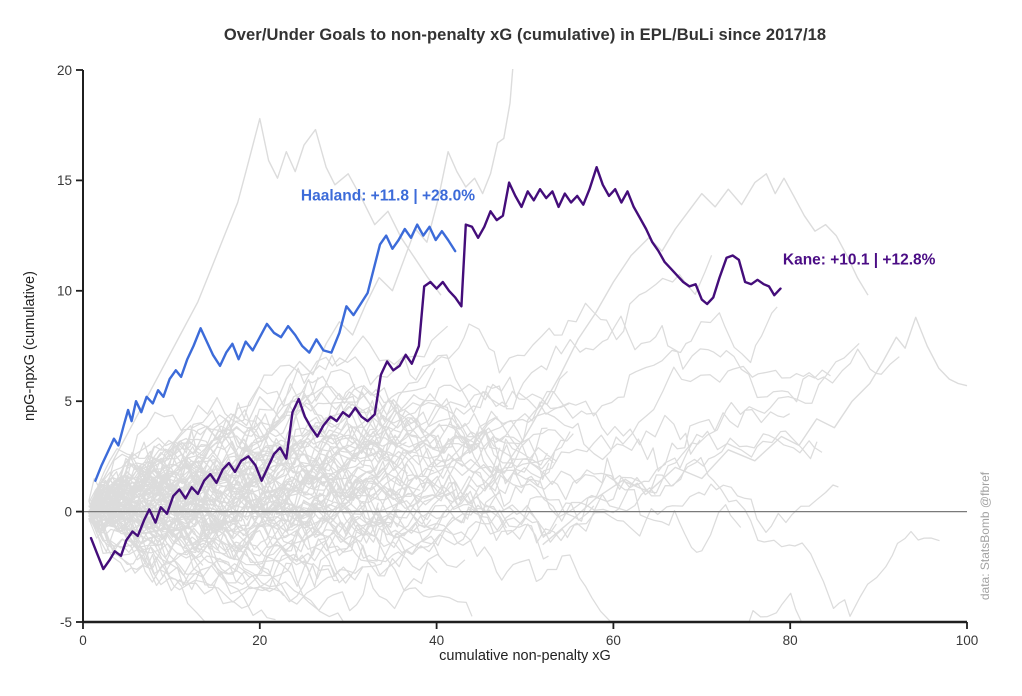 The width and height of the screenshot is (1022, 696). I want to click on x-tick-label: 80, so click(790, 640).